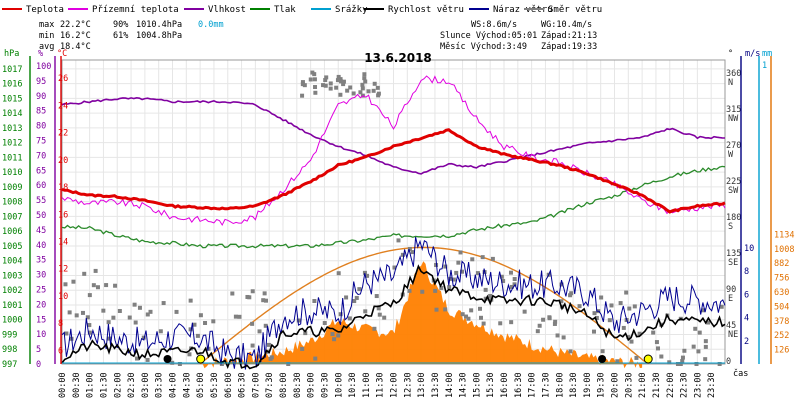 This screenshot has height=400, width=800. What do you see at coordinates (491, 385) in the screenshot?
I see `x-tick-label: 15:30` at bounding box center [491, 385].